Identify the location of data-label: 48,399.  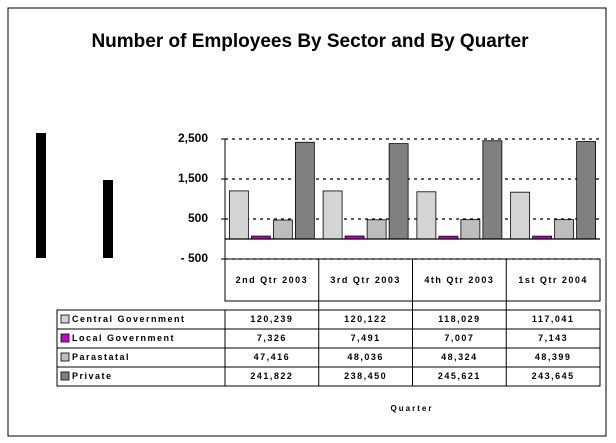
(553, 357).